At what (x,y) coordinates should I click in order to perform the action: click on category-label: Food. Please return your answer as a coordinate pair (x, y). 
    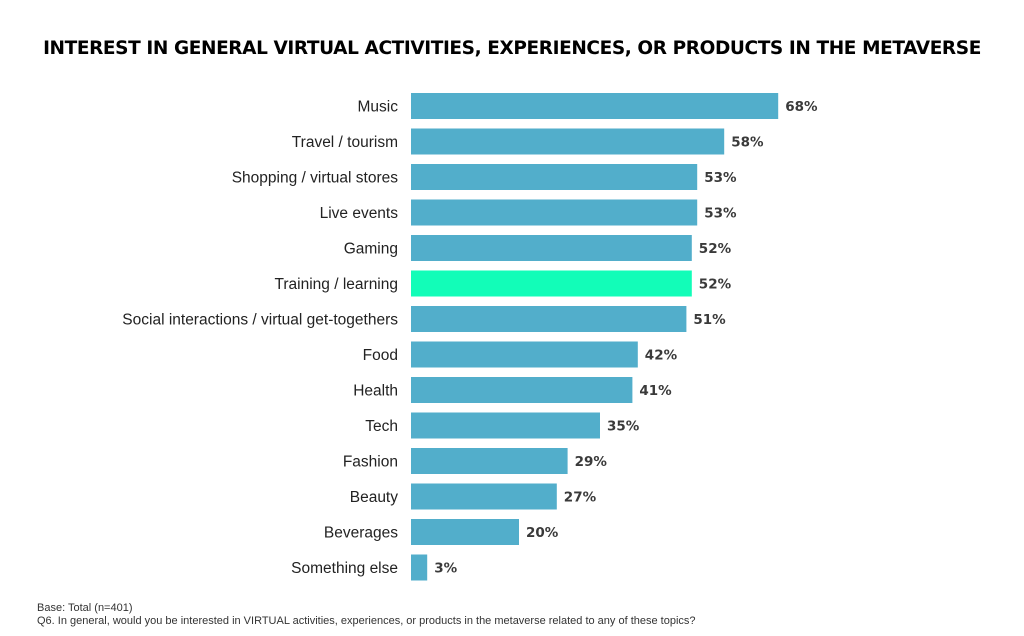
    Looking at the image, I should click on (380, 355).